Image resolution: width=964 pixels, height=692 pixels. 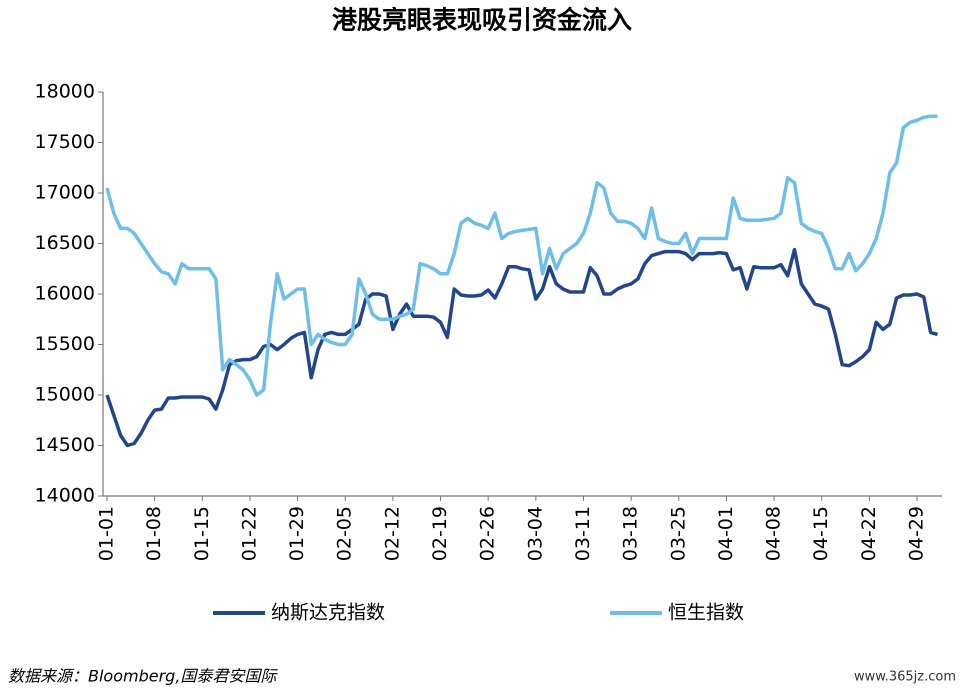 I want to click on y-tick-label: 15000, so click(x=65, y=395).